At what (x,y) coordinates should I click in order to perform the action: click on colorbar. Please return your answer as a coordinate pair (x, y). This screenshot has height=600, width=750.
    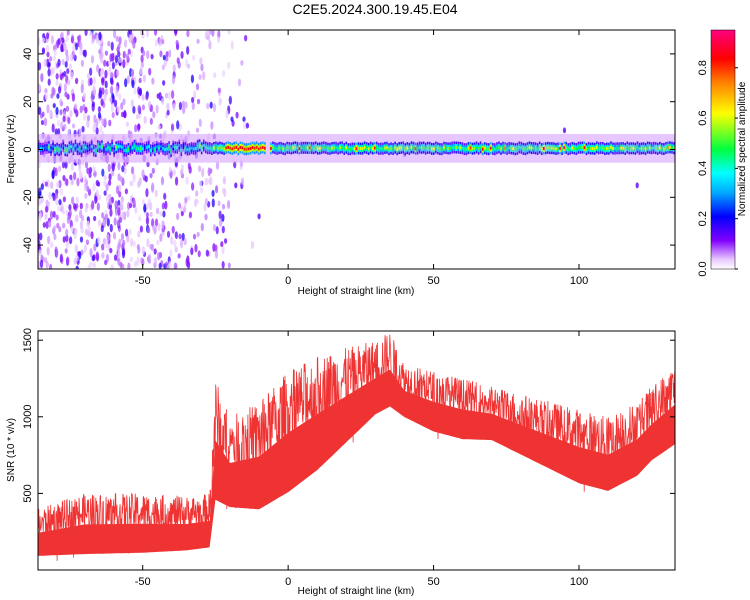
    Looking at the image, I should click on (723, 149).